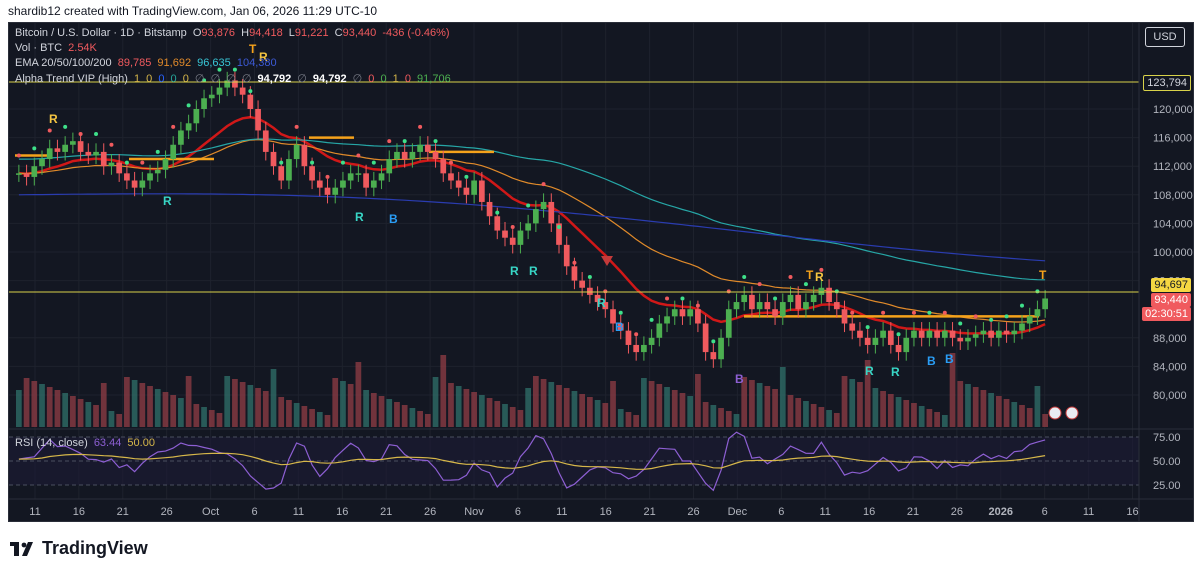 This screenshot has width=1200, height=571. What do you see at coordinates (63, 63) in the screenshot?
I see `ema-label: EMA 20/50/100/200` at bounding box center [63, 63].